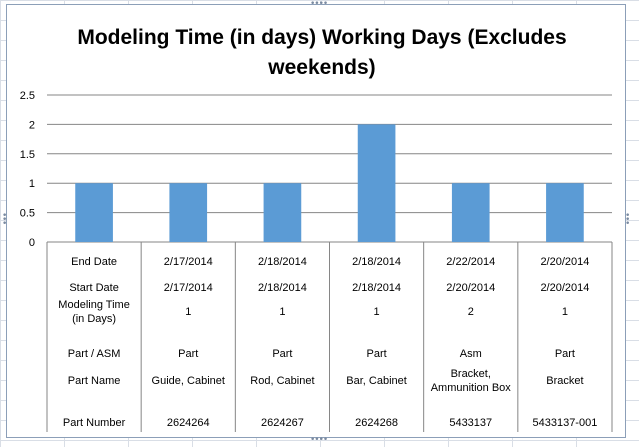  Describe the element at coordinates (471, 374) in the screenshot. I see `table-cell: Bracket,` at that location.